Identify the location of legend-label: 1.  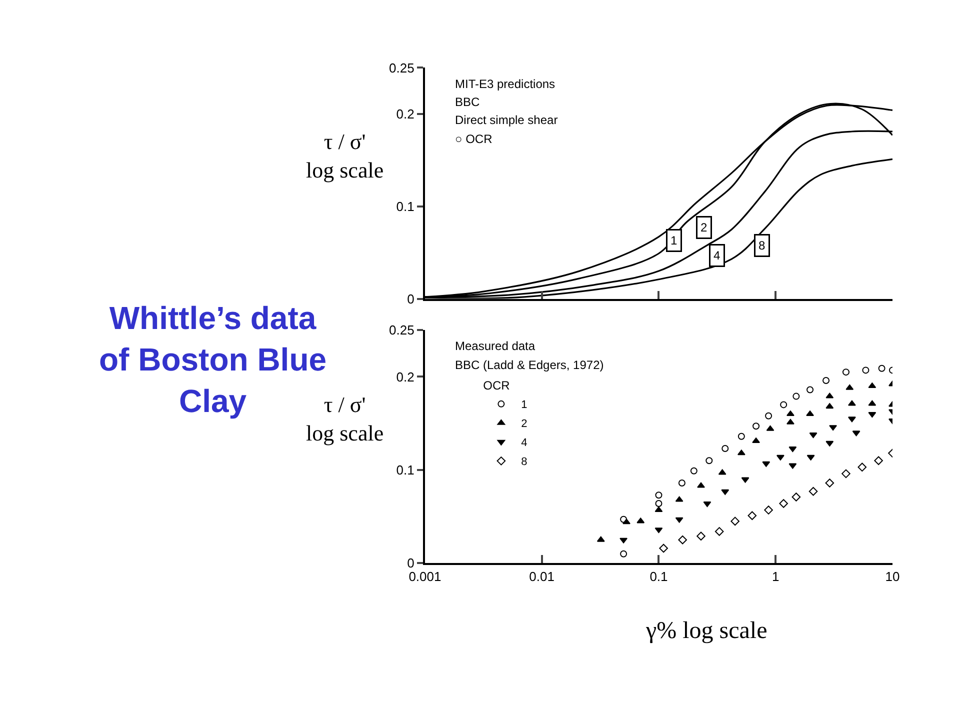
(524, 405).